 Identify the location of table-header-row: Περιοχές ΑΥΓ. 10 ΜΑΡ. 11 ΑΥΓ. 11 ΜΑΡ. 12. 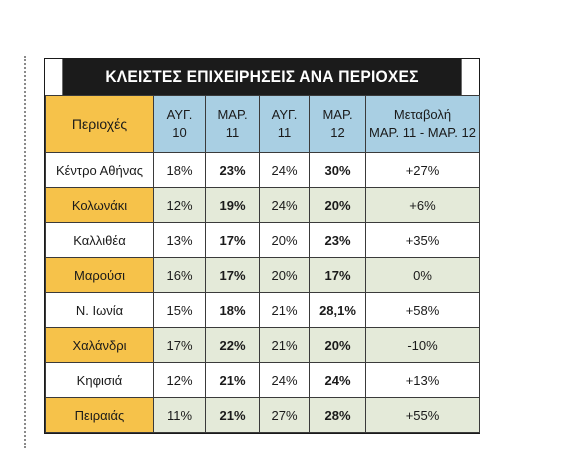
(262, 124).